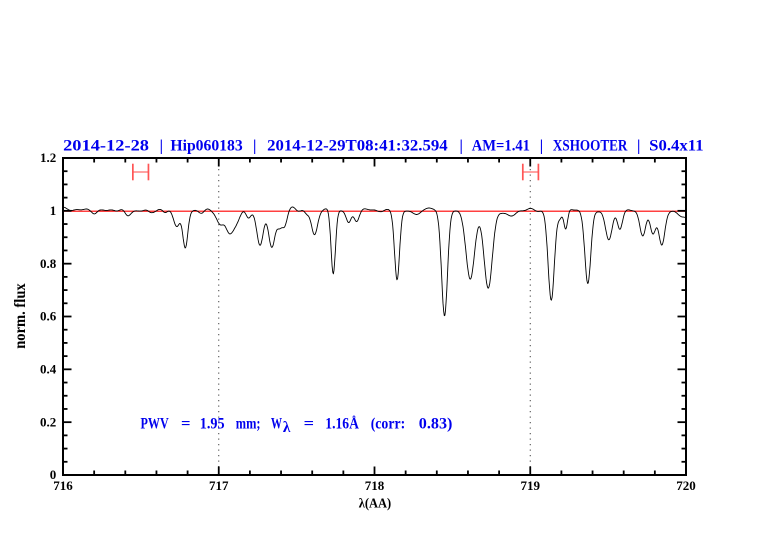  I want to click on svg-text: 2014-12-28, so click(106, 145).